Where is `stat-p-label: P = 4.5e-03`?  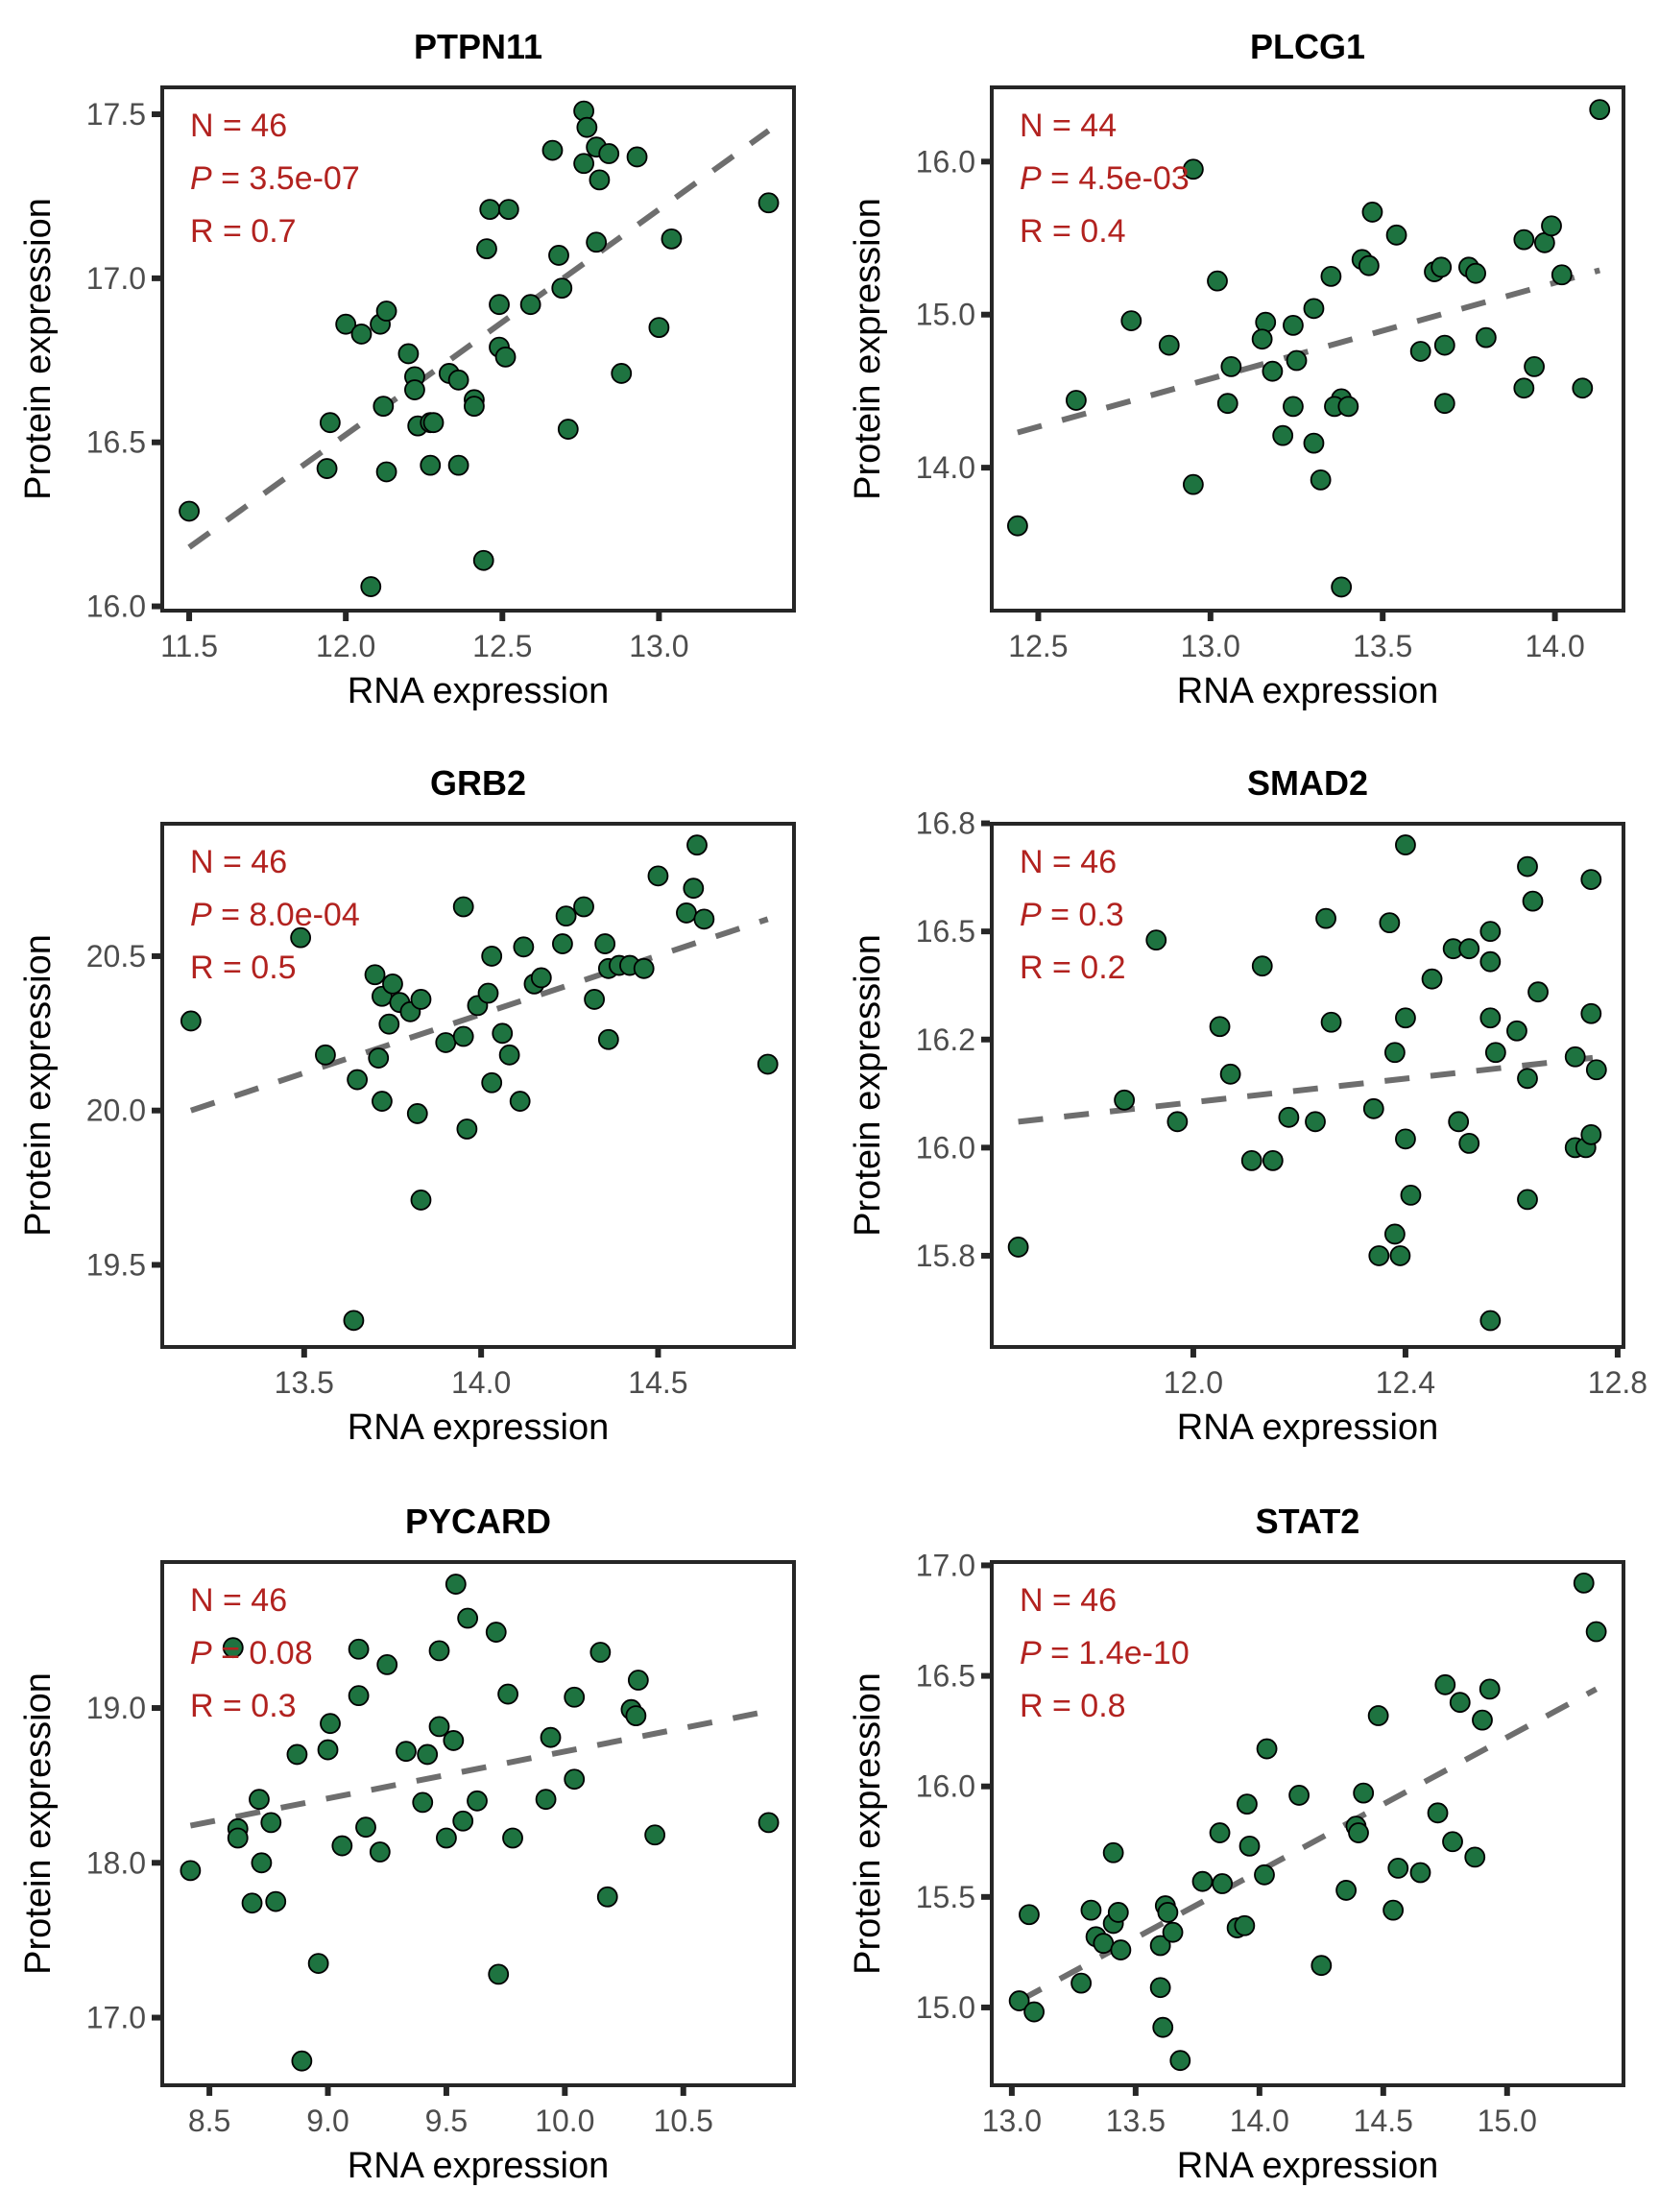 stat-p-label: P = 4.5e-03 is located at coordinates (1105, 179).